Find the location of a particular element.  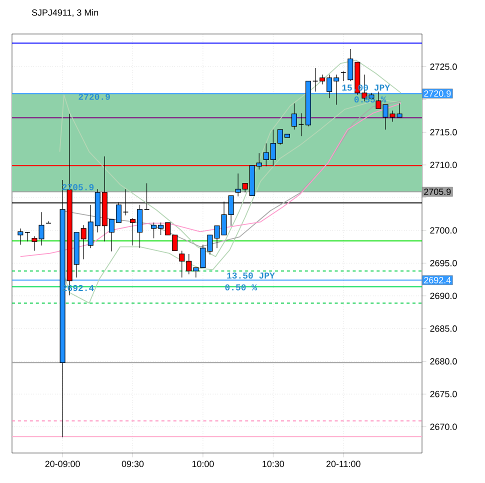

y-tick-label: 2715.0 is located at coordinates (443, 132).